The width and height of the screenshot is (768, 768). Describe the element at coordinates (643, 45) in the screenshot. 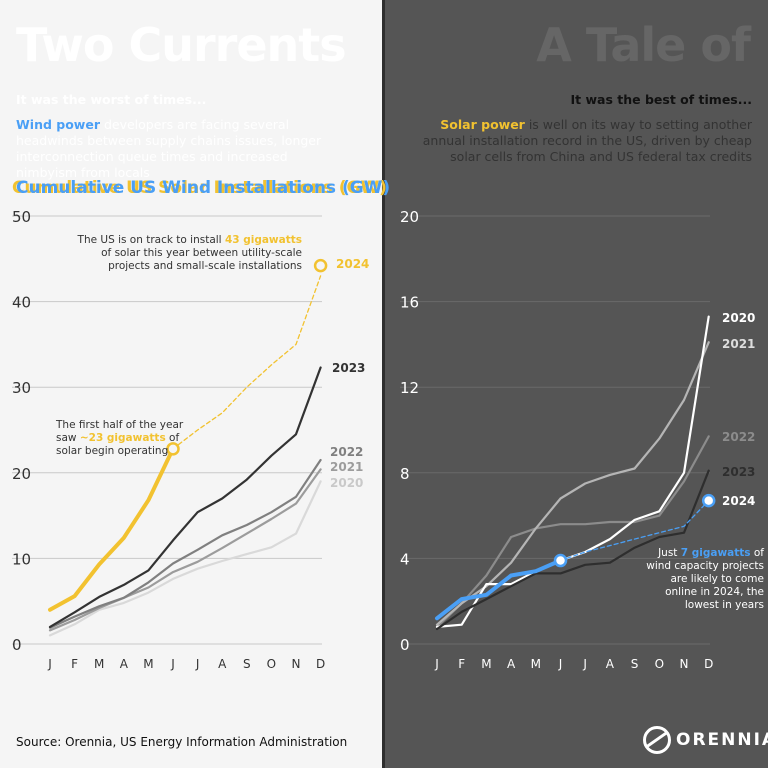

I see `title-left: A Tale of` at that location.